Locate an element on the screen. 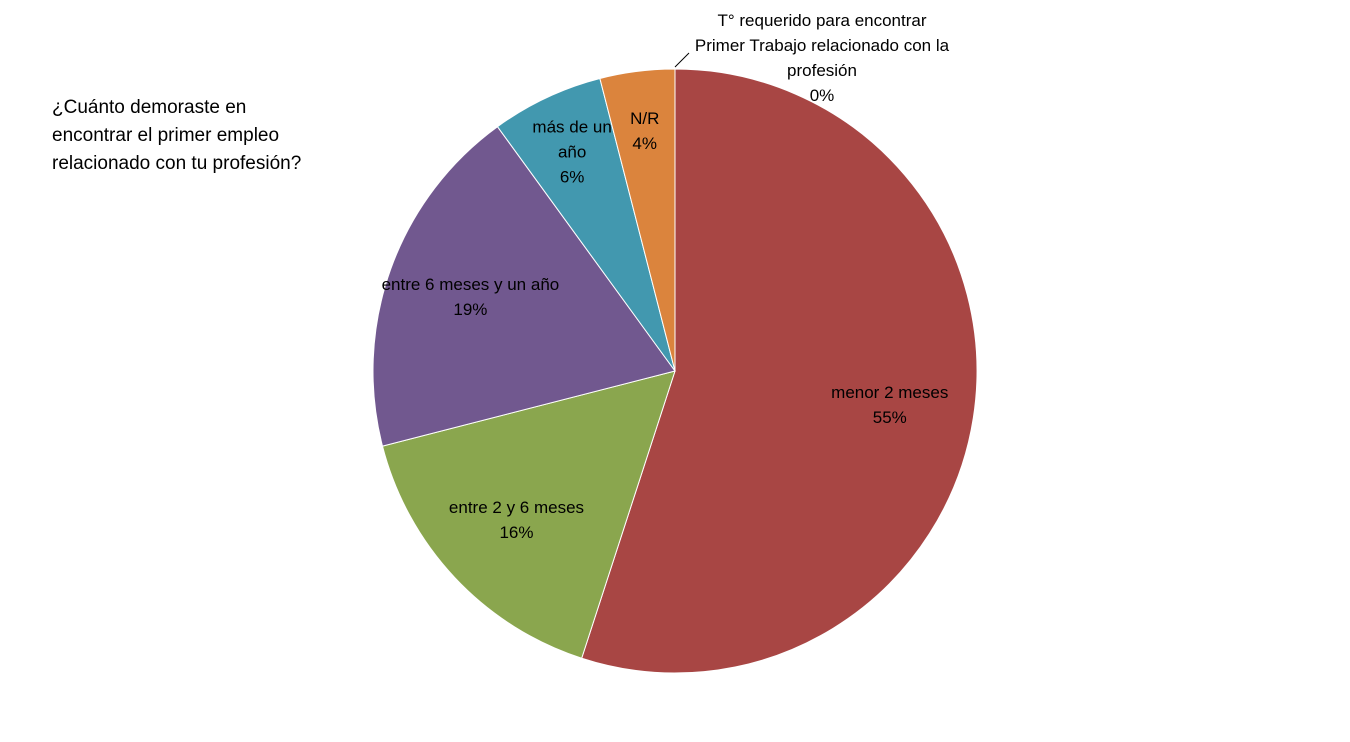 Image resolution: width=1350 pixels, height=742 pixels. category-label: entre 2 y 6 meses is located at coordinates (516, 507).